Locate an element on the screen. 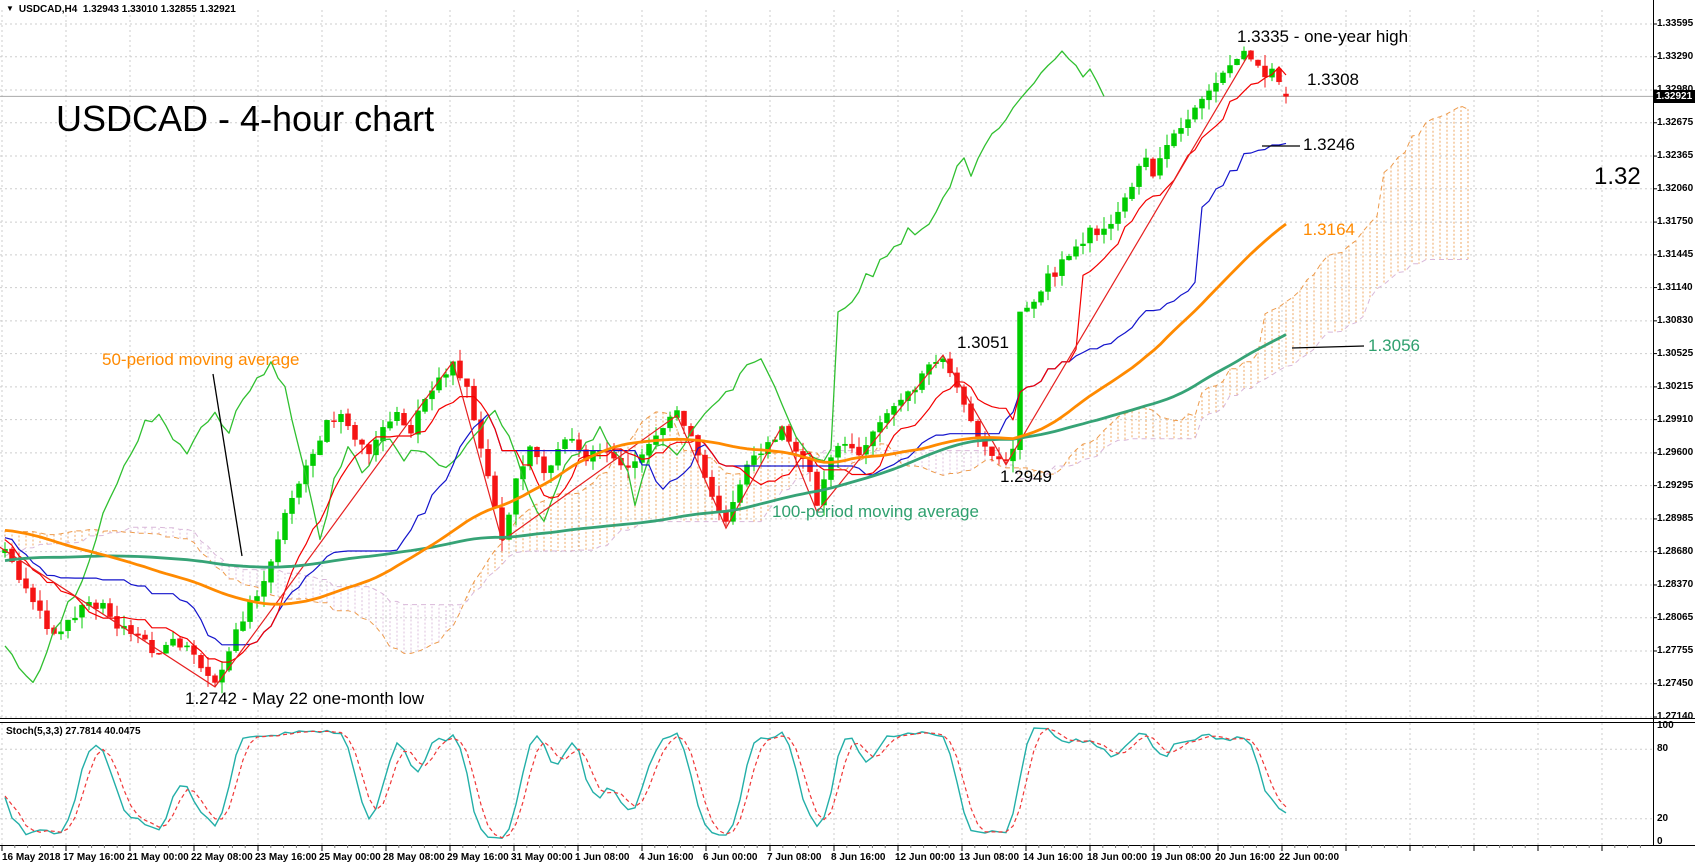 The width and height of the screenshot is (1695, 868). price-tick-label: 1.31140 is located at coordinates (1675, 287).